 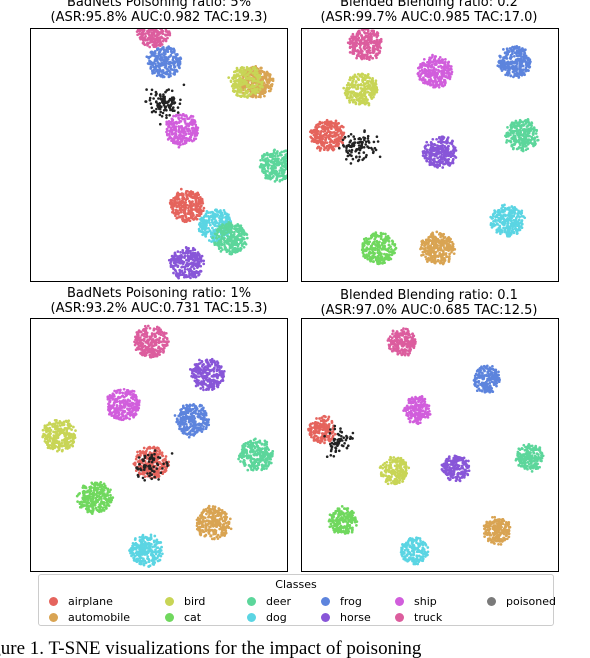 What do you see at coordinates (379, 248) in the screenshot?
I see `cluster-cat` at bounding box center [379, 248].